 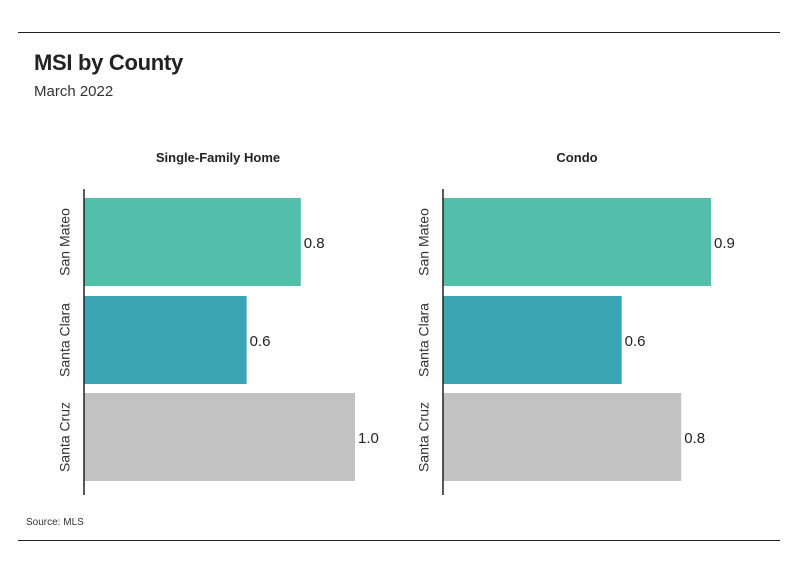 What do you see at coordinates (399, 32) in the screenshot?
I see `top-rule` at bounding box center [399, 32].